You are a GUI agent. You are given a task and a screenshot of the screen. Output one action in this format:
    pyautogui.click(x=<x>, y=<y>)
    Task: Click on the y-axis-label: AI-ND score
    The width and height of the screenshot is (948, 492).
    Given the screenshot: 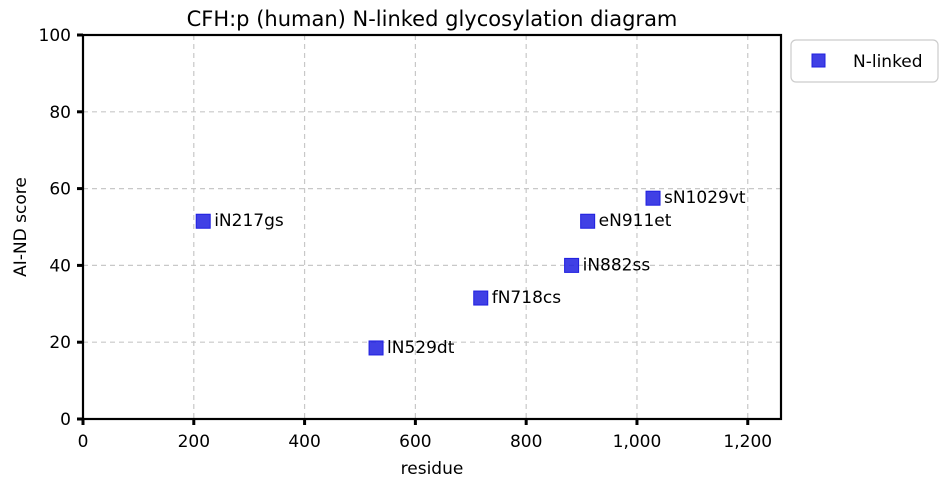 What is the action you would take?
    pyautogui.click(x=21, y=227)
    